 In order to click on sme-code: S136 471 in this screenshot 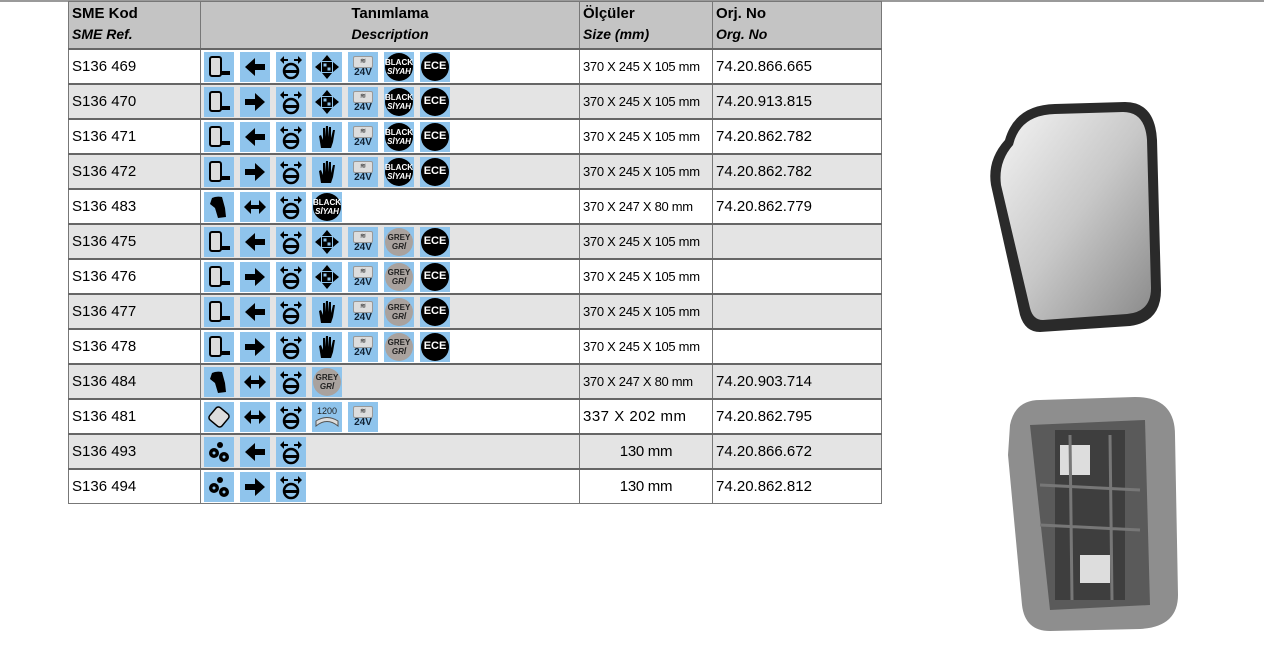, I will do `click(134, 136)`.